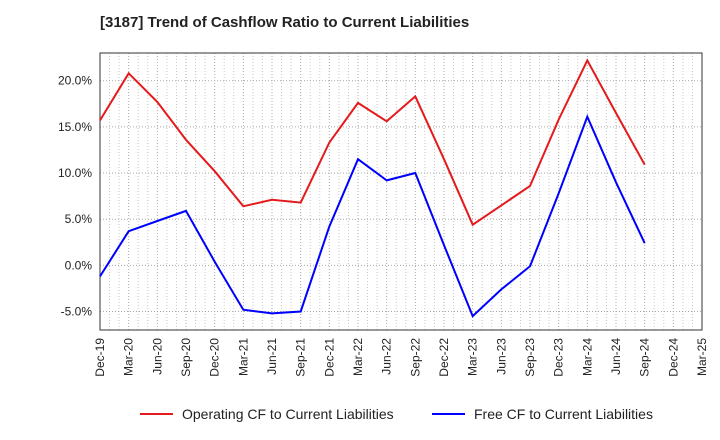 Image resolution: width=720 pixels, height=440 pixels. Describe the element at coordinates (415, 357) in the screenshot. I see `x-tick-label: Sep-22` at that location.